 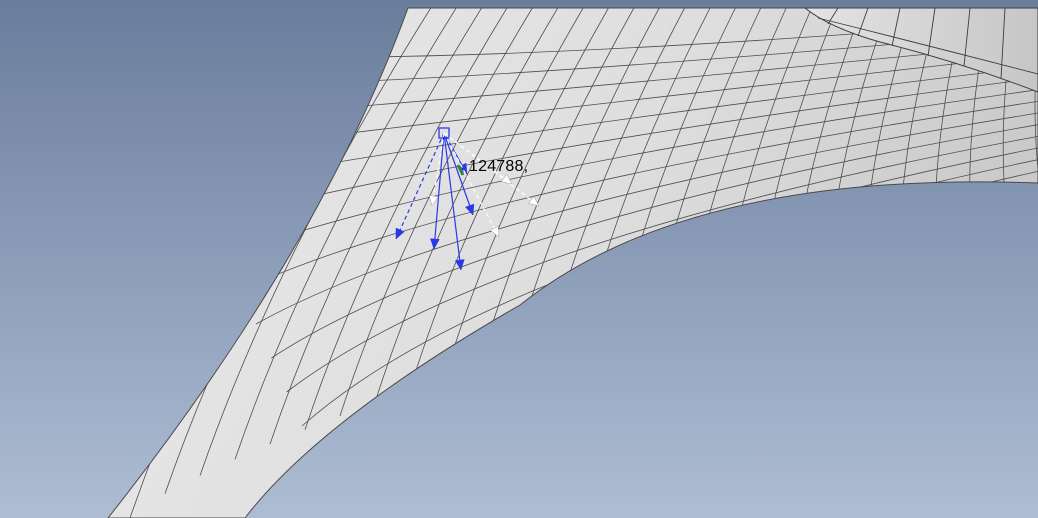 What do you see at coordinates (927, 43) in the screenshot?
I see `flange-element-edges` at bounding box center [927, 43].